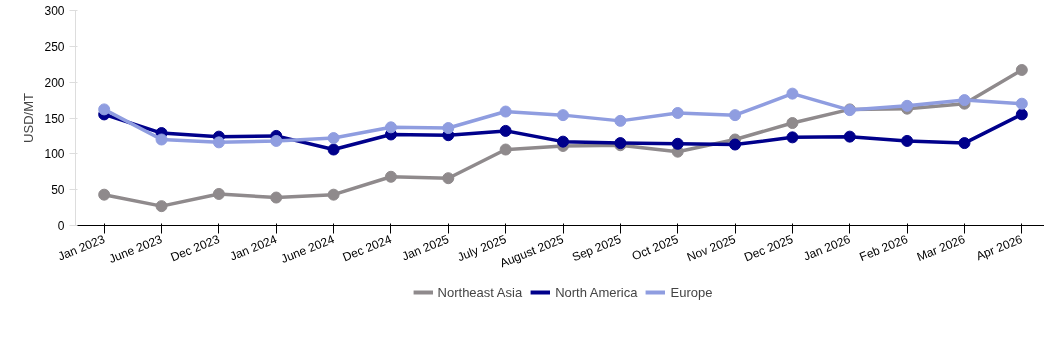  Describe the element at coordinates (769, 248) in the screenshot. I see `x-tick-label: Dec 2025` at that location.